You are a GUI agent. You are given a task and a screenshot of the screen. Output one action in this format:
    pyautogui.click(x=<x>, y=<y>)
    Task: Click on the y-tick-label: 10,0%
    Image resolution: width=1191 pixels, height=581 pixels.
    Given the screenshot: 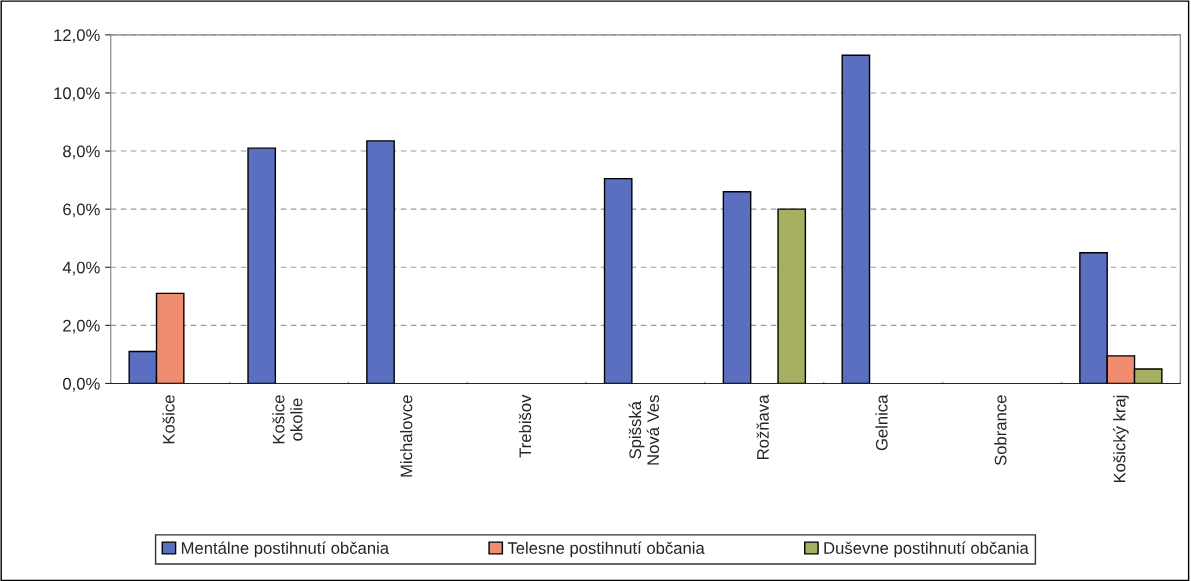 What is the action you would take?
    pyautogui.click(x=77, y=94)
    